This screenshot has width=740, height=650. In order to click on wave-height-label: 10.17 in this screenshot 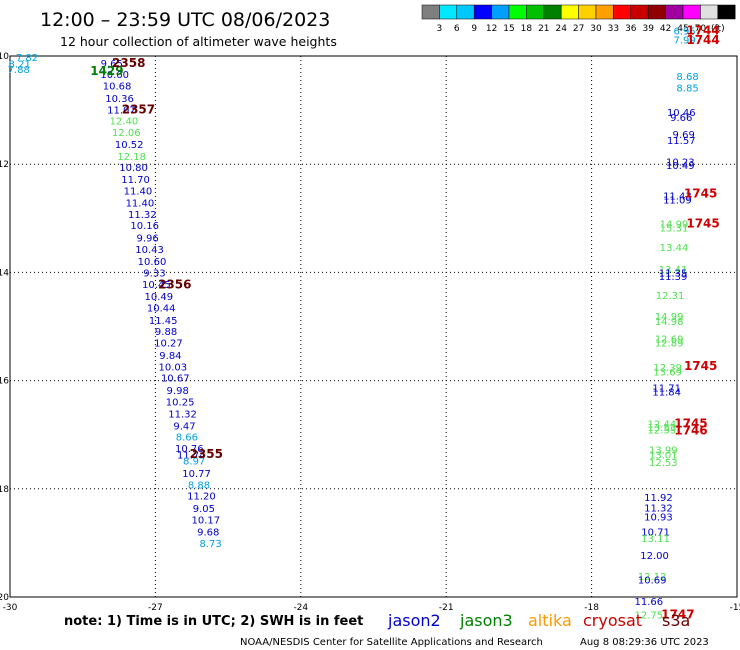, I will do `click(205, 520)`.